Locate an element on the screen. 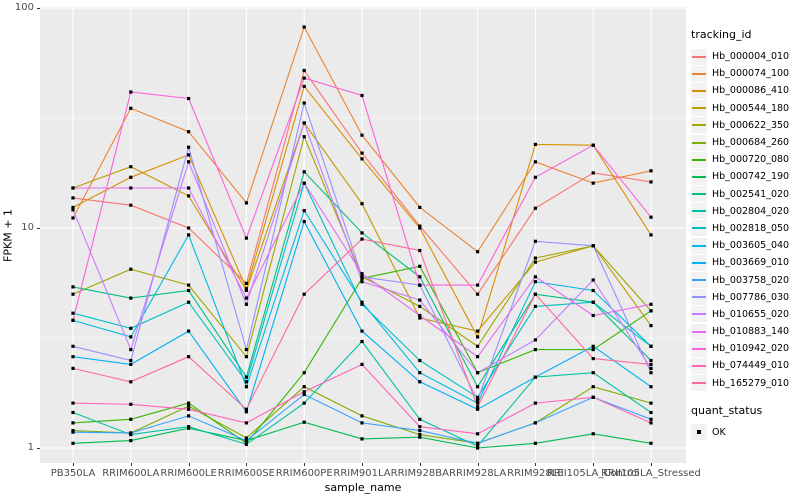  legend-item-Hb_000742_190: Hb_000742_190 is located at coordinates (745, 176).